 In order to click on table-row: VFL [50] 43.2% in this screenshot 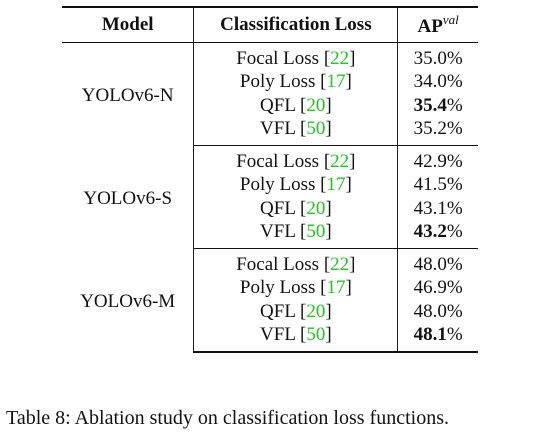, I will do `click(270, 234)`.